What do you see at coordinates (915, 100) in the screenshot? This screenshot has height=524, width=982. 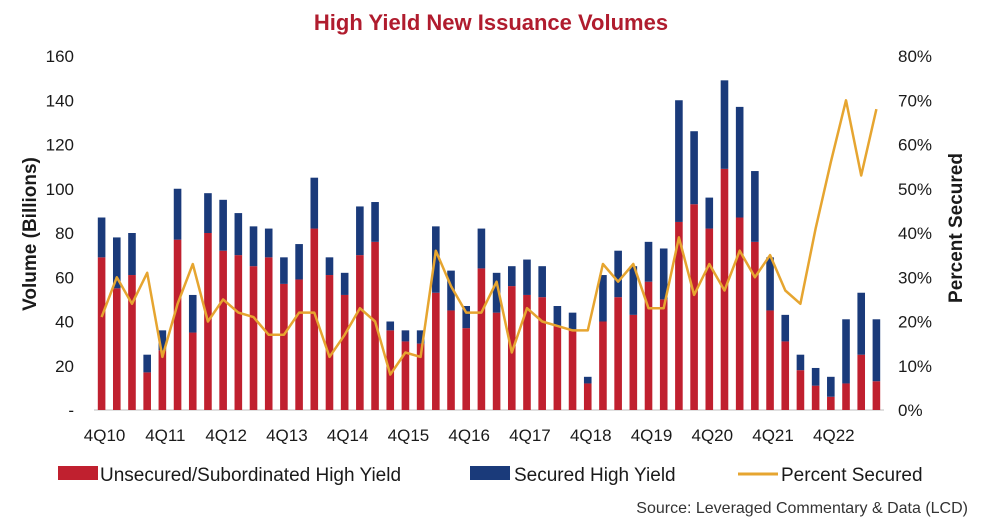 I see `y2-tick-label: 70%` at bounding box center [915, 100].